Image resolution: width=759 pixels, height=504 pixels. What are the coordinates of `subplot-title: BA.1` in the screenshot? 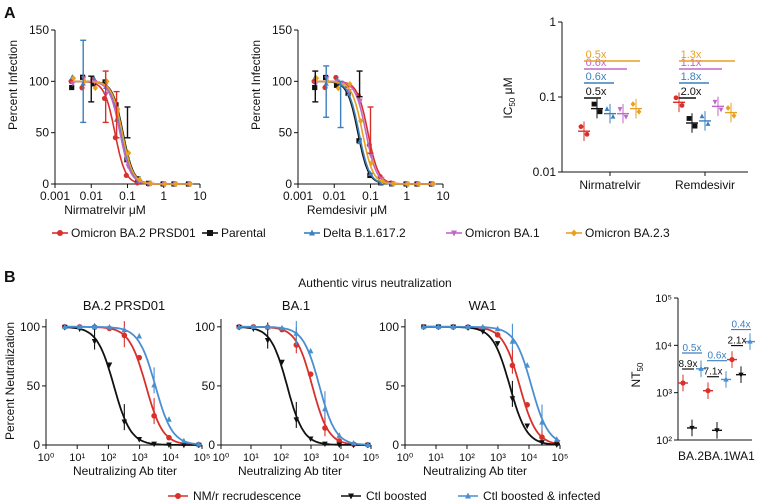 It's located at (296, 305).